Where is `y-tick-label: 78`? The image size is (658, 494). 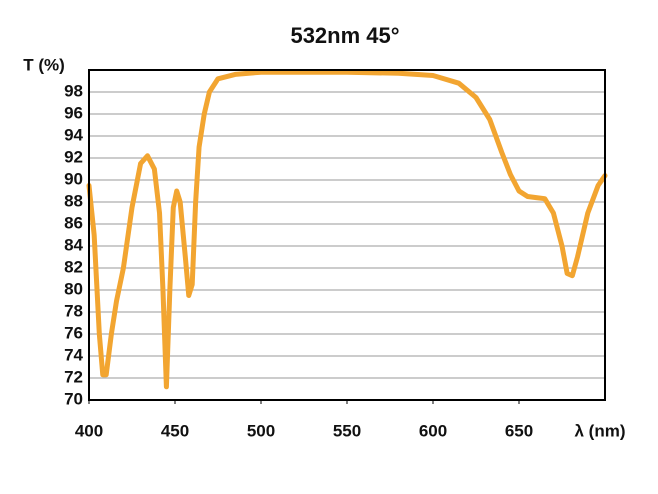
y-tick-label: 78 is located at coordinates (73, 310).